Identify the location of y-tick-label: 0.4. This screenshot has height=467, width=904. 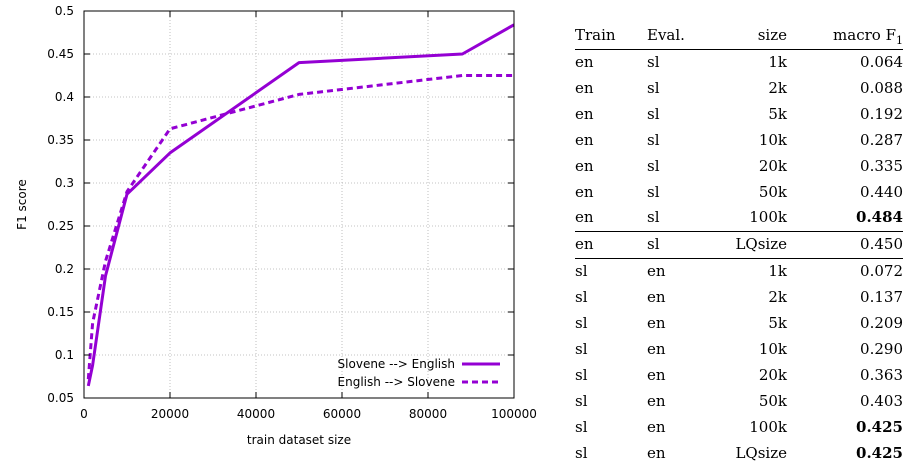
(64, 97).